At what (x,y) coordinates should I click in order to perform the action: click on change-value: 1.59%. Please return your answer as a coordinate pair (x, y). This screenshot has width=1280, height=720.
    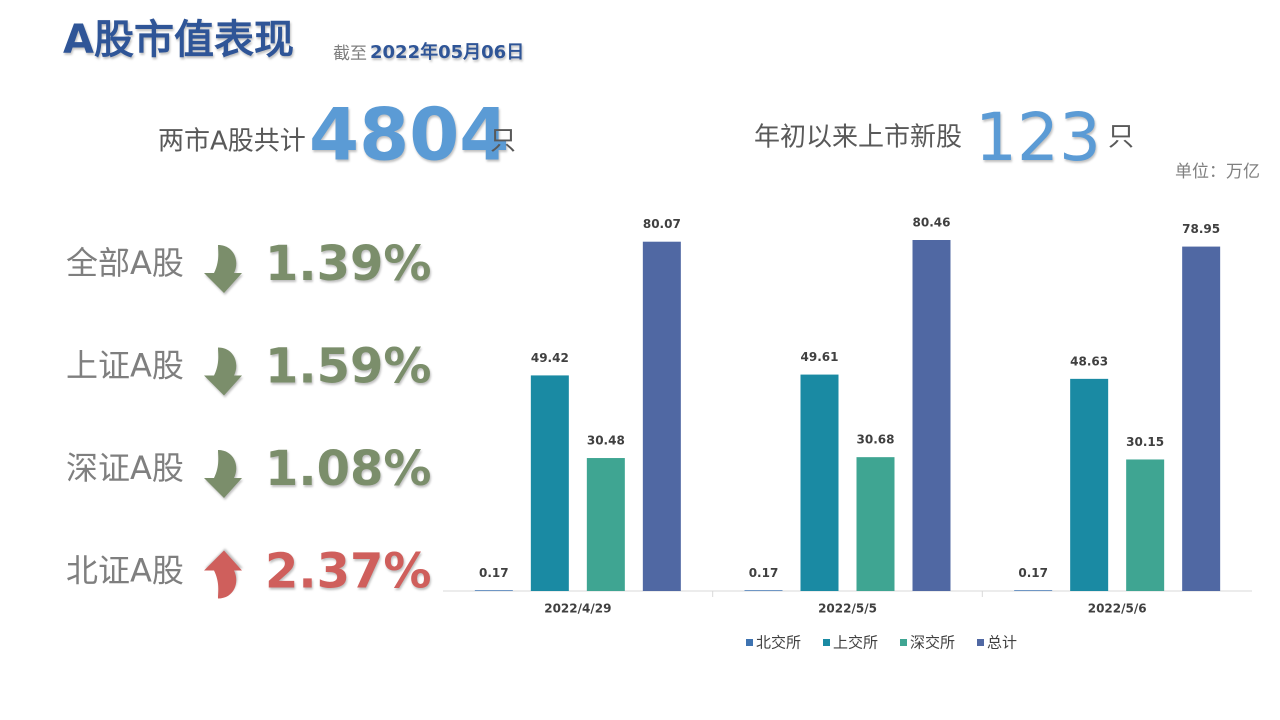
    Looking at the image, I should click on (348, 367).